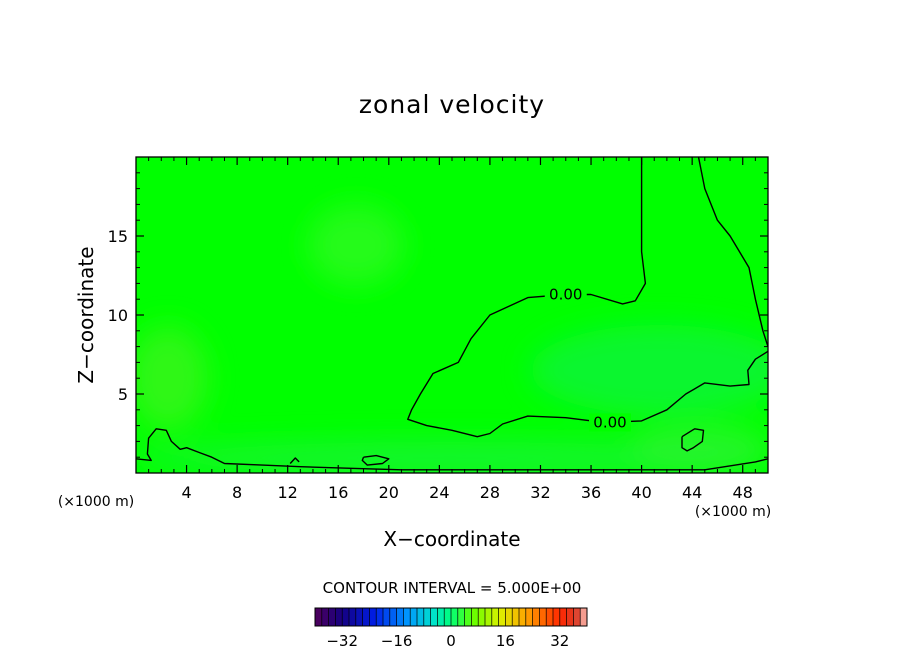  What do you see at coordinates (186, 492) in the screenshot?
I see `x-tick-label: 4` at bounding box center [186, 492].